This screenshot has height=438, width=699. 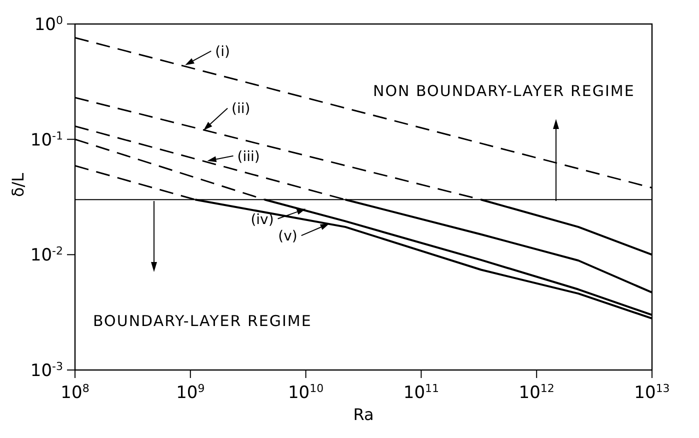 I want to click on y-tick-label: 10$^{-2}$, so click(x=46, y=255).